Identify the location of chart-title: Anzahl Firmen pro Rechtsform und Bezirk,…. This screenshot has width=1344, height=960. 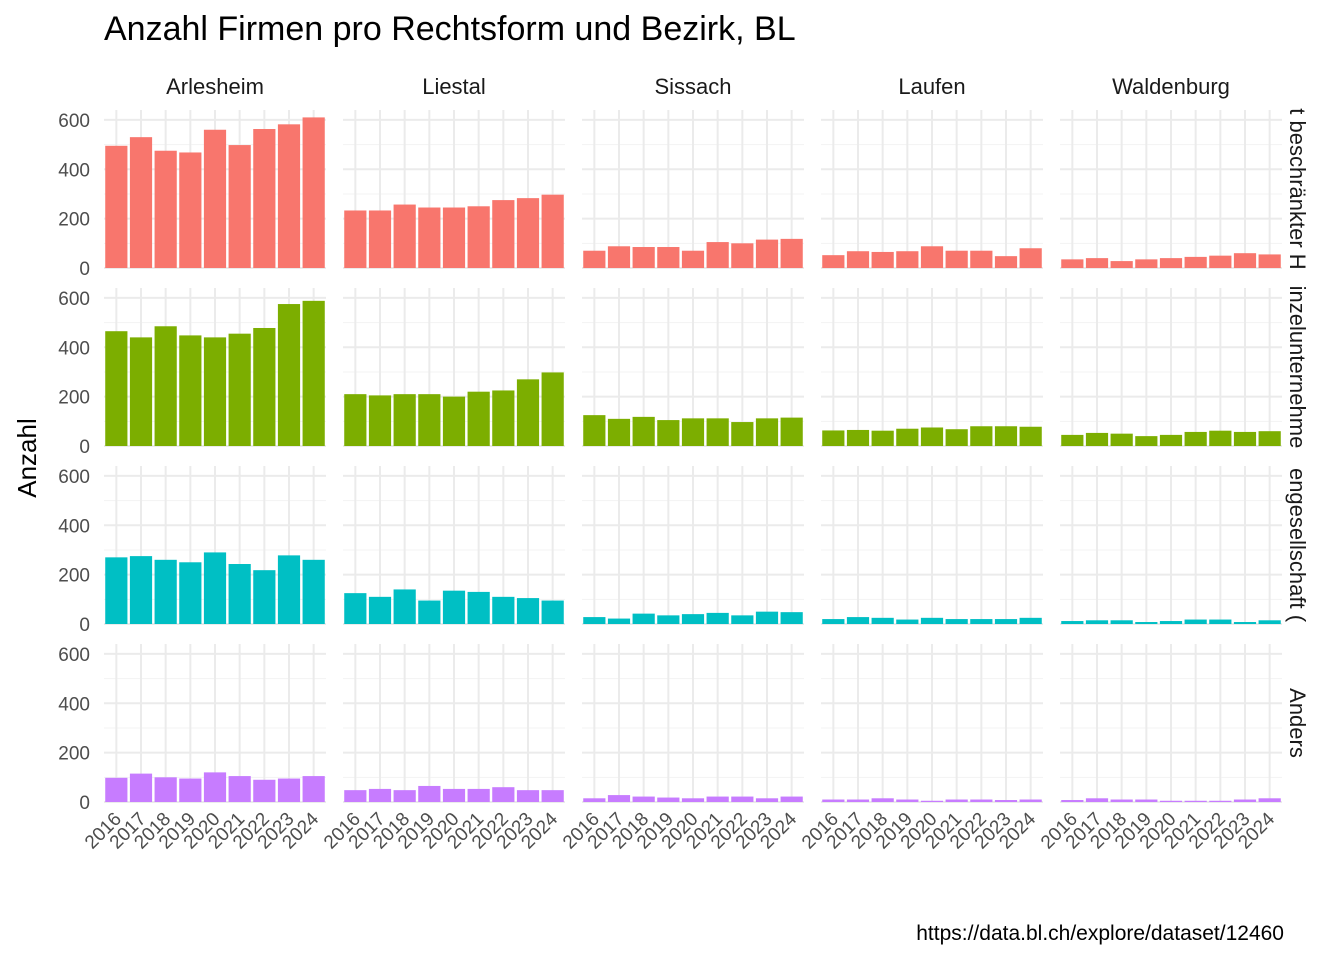
(450, 29).